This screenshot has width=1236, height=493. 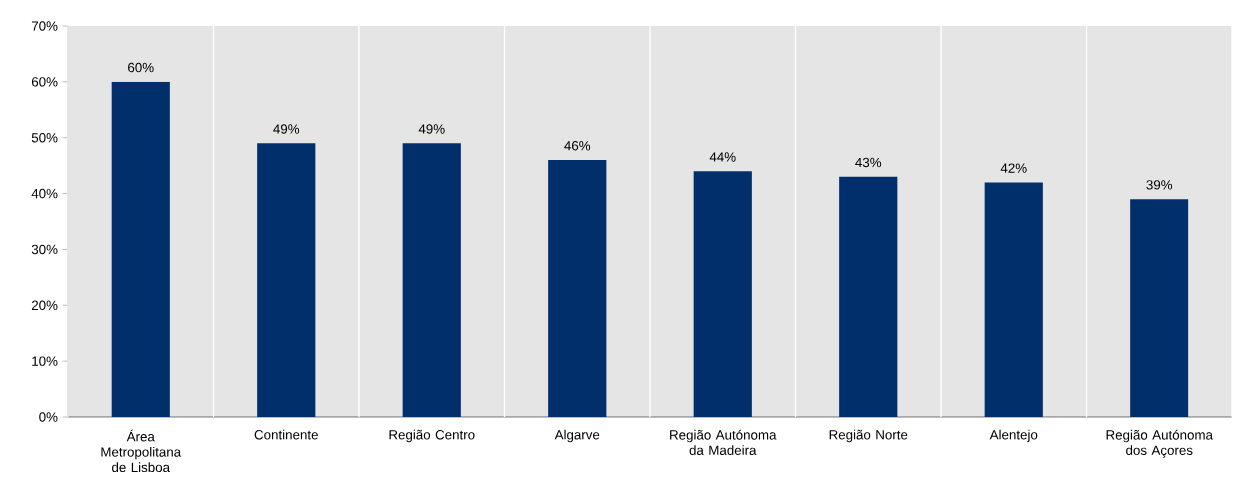 What do you see at coordinates (44, 82) in the screenshot?
I see `y-tick-label: 60%` at bounding box center [44, 82].